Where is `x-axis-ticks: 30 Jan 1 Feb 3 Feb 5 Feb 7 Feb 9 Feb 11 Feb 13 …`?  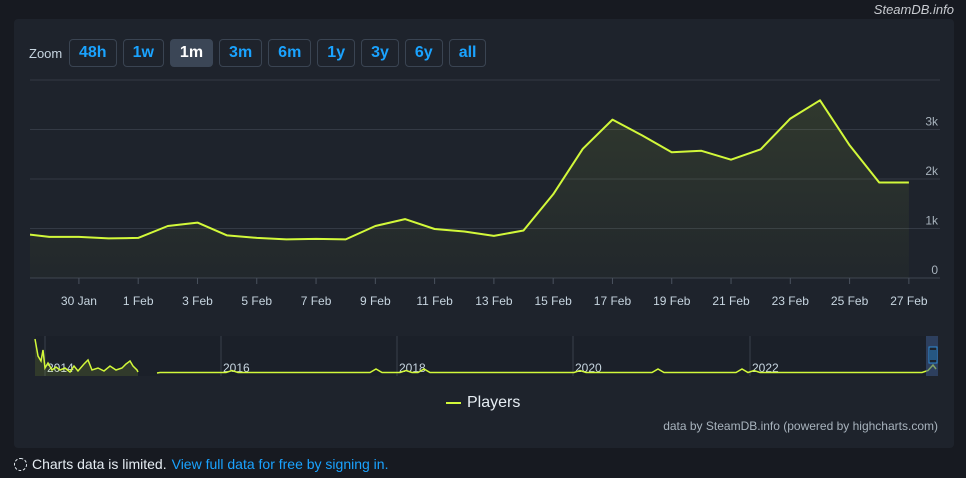
x-axis-ticks: 30 Jan 1 Feb 3 Feb 5 Feb 7 Feb 9 Feb 11 Feb 13 … is located at coordinates (494, 293).